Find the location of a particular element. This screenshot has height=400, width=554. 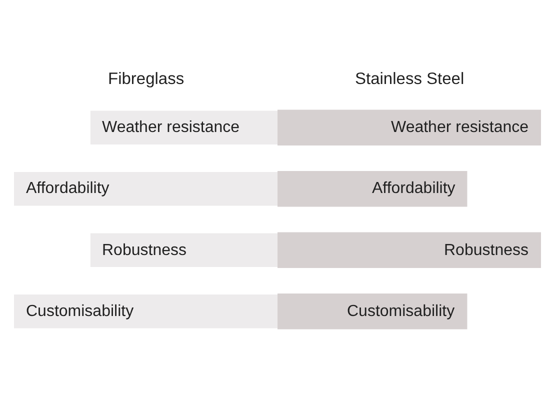

category-label: Customisability is located at coordinates (401, 311).